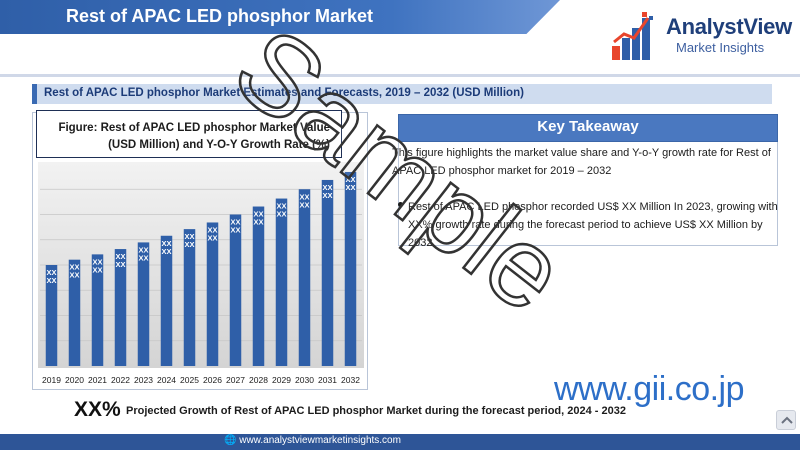  I want to click on x-tick-2031: 2031, so click(327, 380).